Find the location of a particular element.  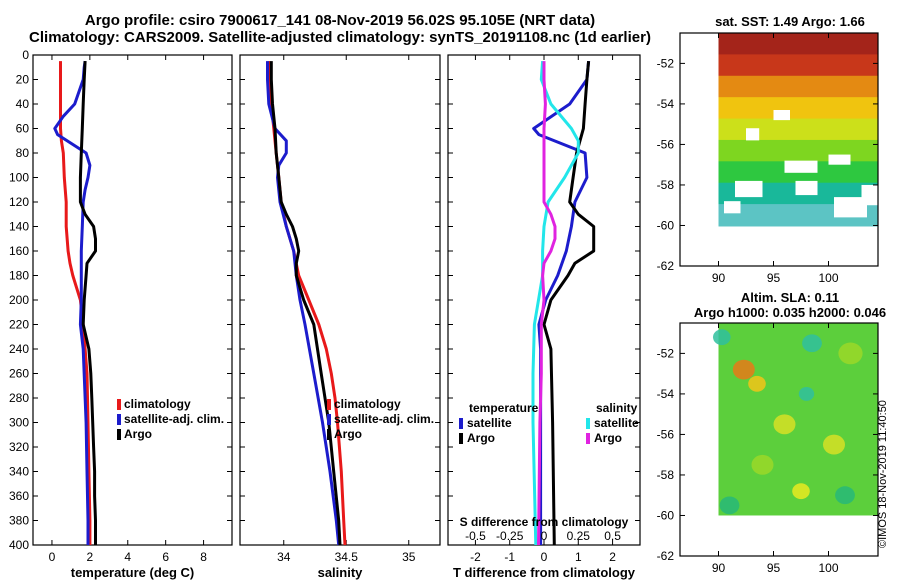

x-tick-label: 2 is located at coordinates (612, 557).